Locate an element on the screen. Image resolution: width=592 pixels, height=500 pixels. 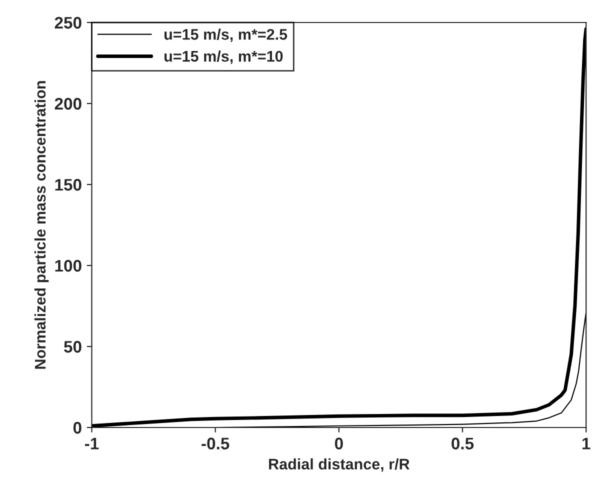
y-tick-label: 100 is located at coordinates (68, 266).